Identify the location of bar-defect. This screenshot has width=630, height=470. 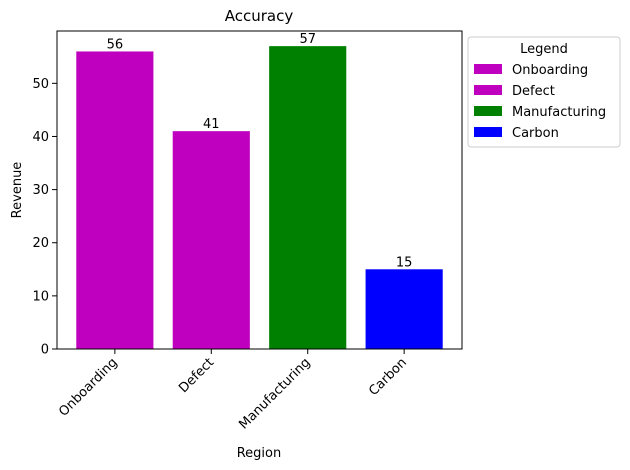
(211, 240).